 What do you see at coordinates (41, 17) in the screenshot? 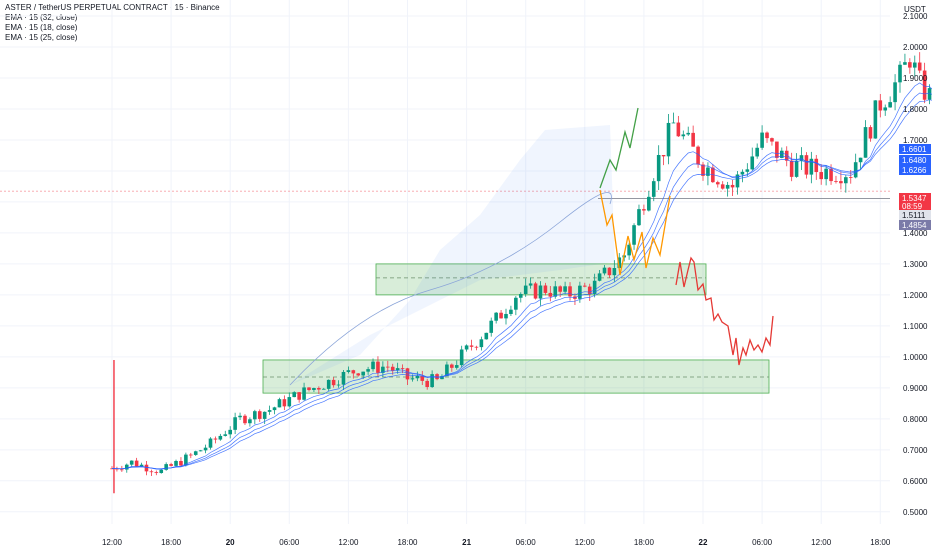
I see `legend-ema-32: EMA · 15 (32, close)` at bounding box center [41, 17].